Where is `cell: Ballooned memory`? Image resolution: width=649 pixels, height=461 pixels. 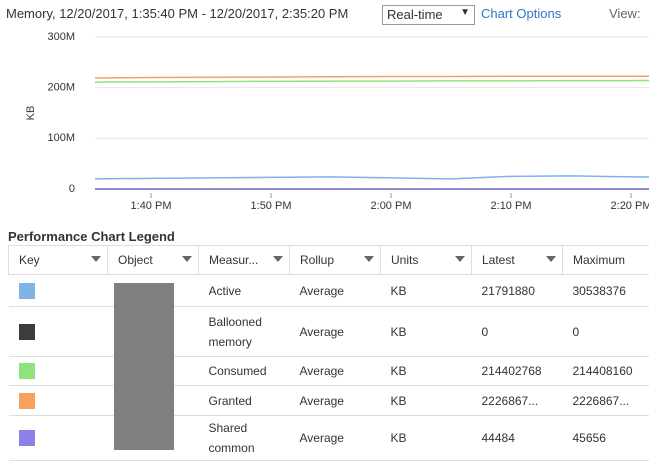
cell: Ballooned memory is located at coordinates (244, 332).